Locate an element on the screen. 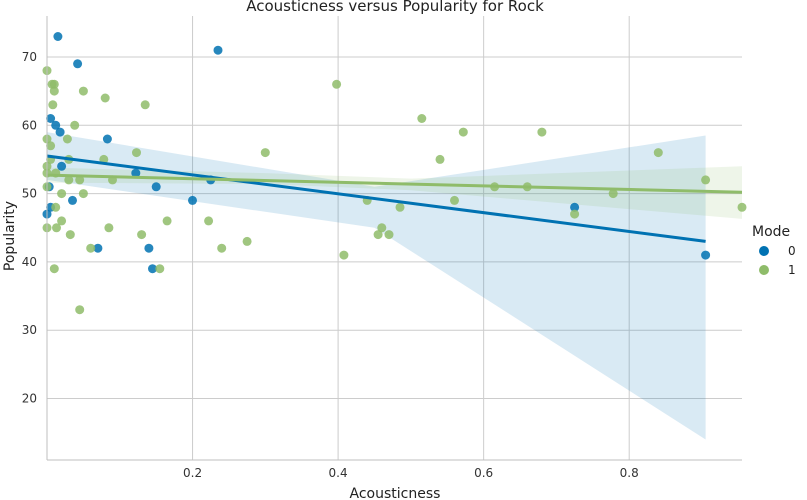 This screenshot has height=500, width=807. x-tick-label: 0.6 is located at coordinates (483, 473).